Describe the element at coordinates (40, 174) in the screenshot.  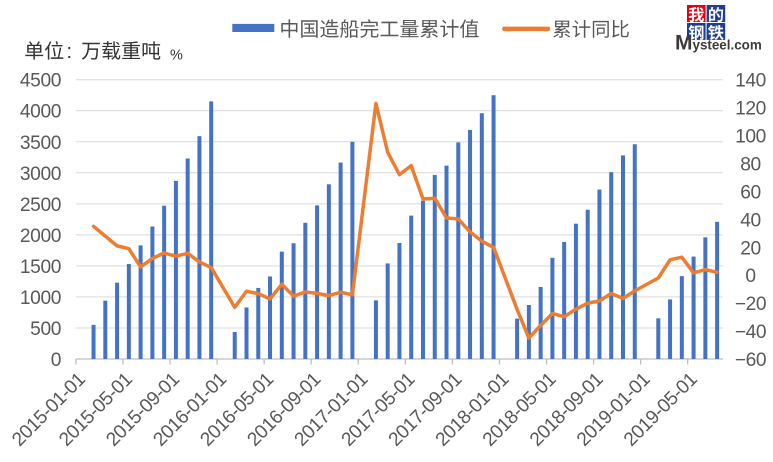
I see `svg-text: 3000` at that location.